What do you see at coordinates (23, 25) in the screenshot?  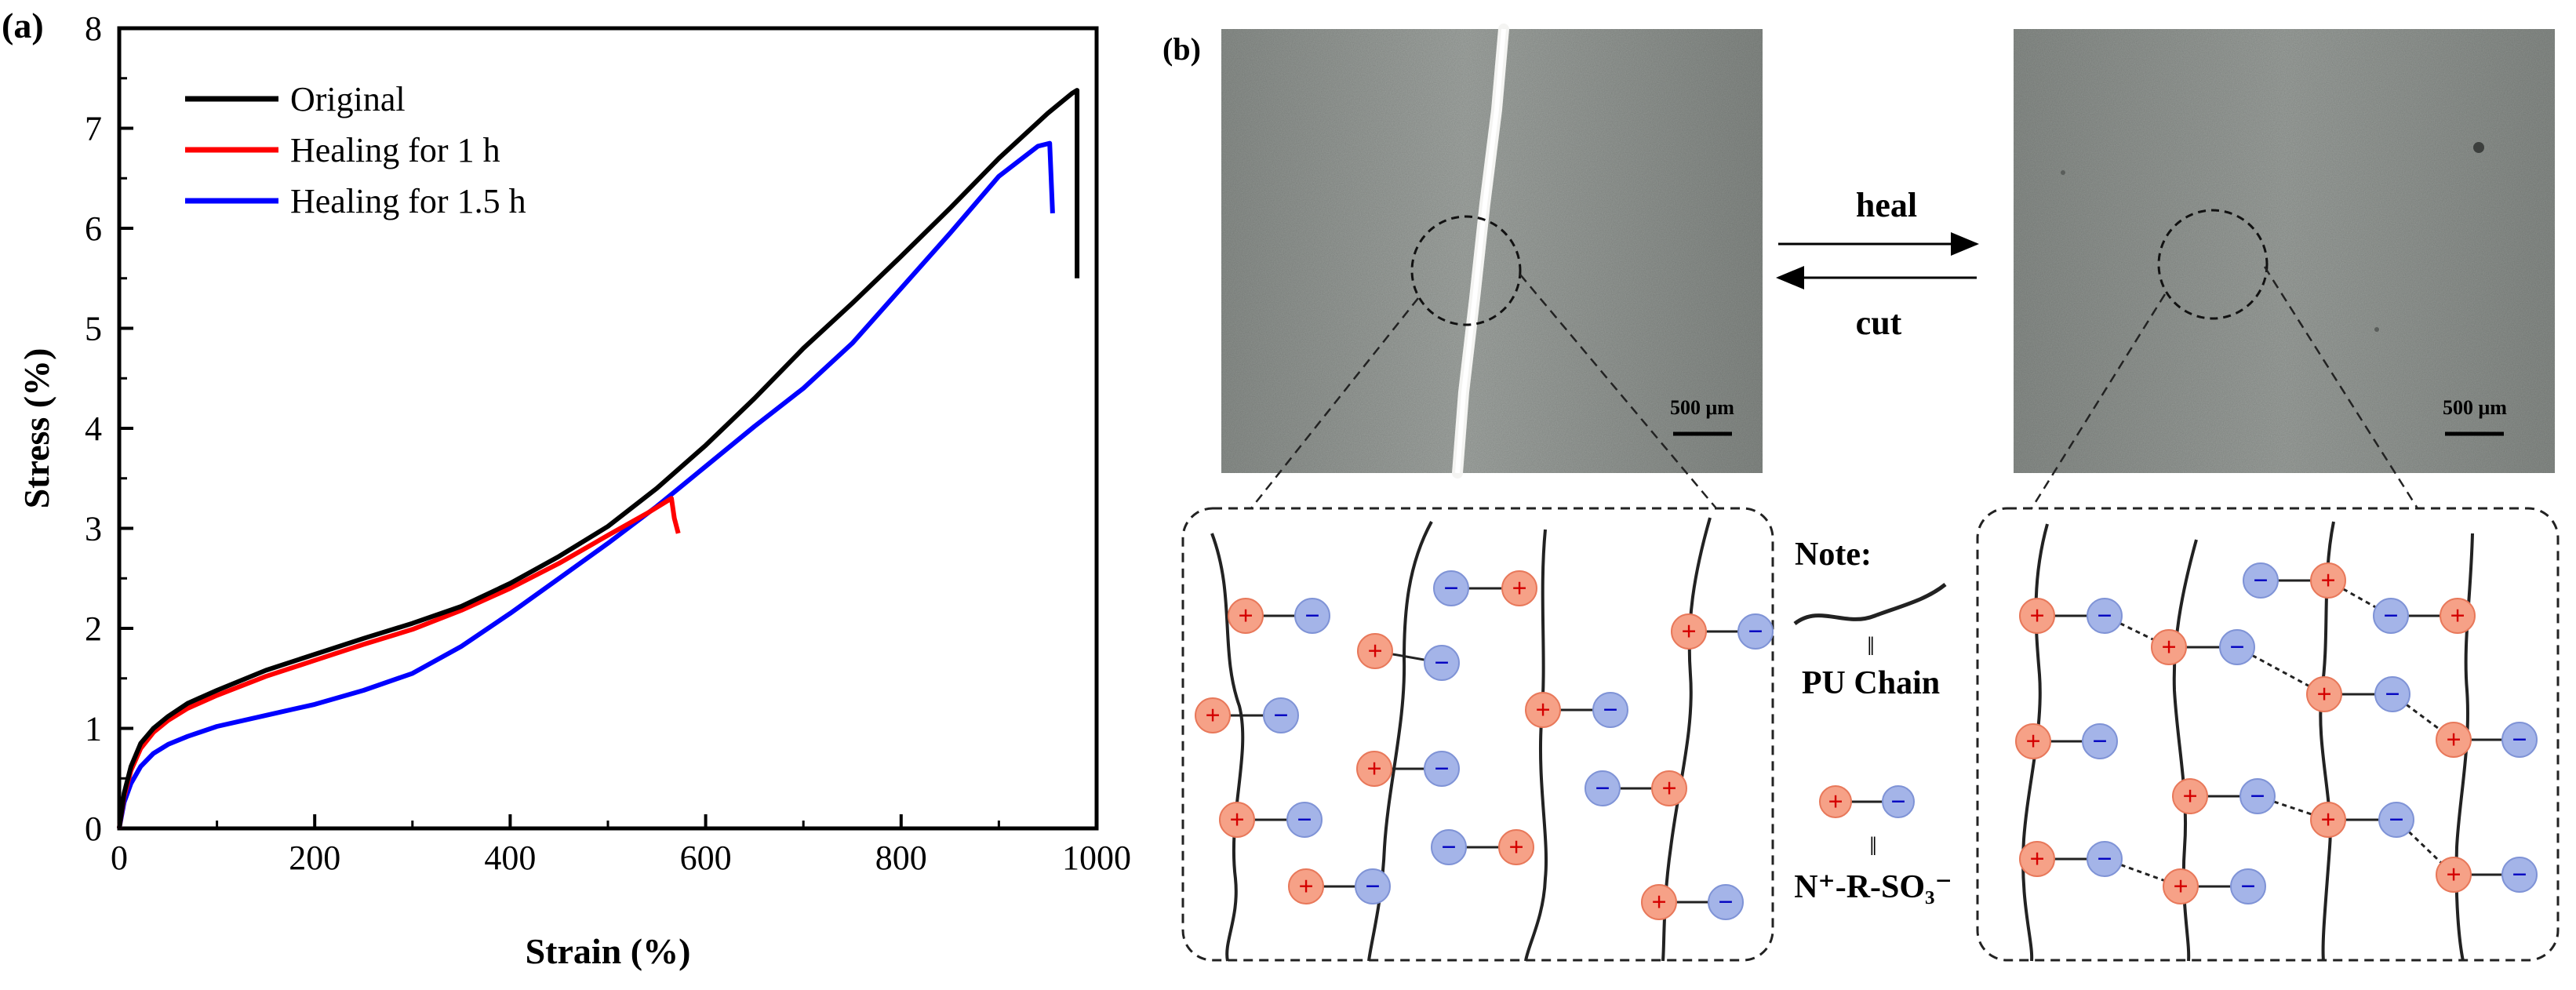 I see `panel-a-label: (a)` at bounding box center [23, 25].